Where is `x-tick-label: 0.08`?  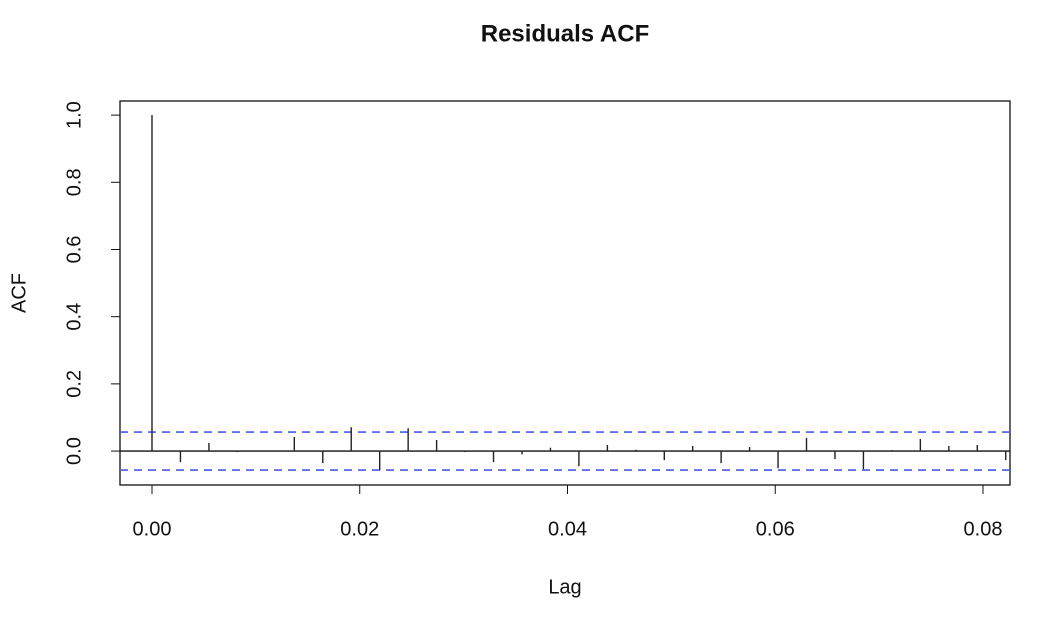
x-tick-label: 0.08 is located at coordinates (983, 529).